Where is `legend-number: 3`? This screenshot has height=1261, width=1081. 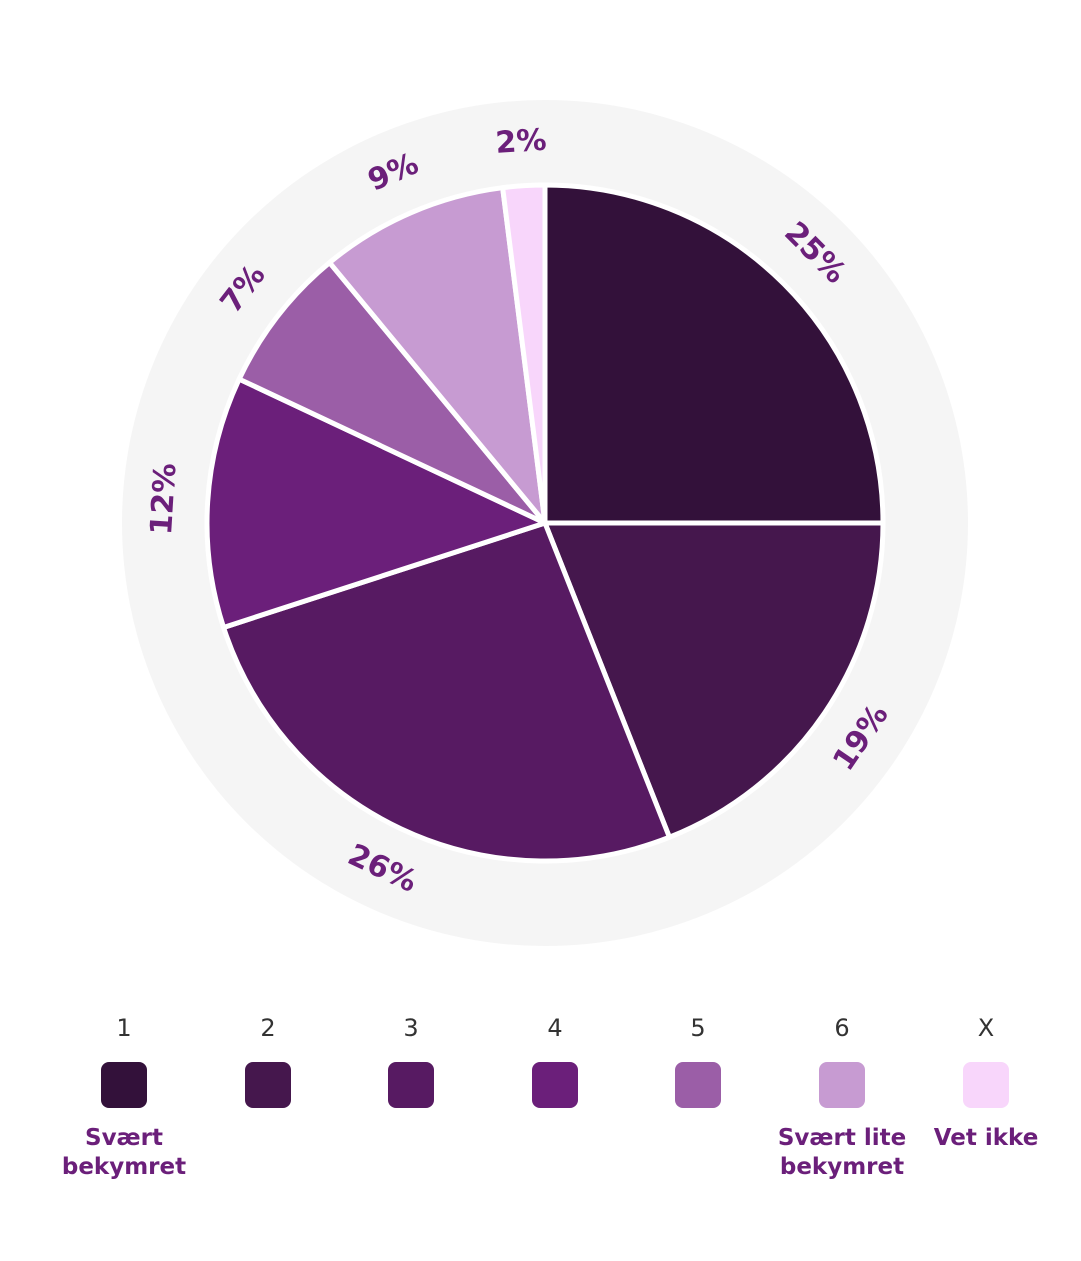
legend-number: 3 is located at coordinates (411, 1028).